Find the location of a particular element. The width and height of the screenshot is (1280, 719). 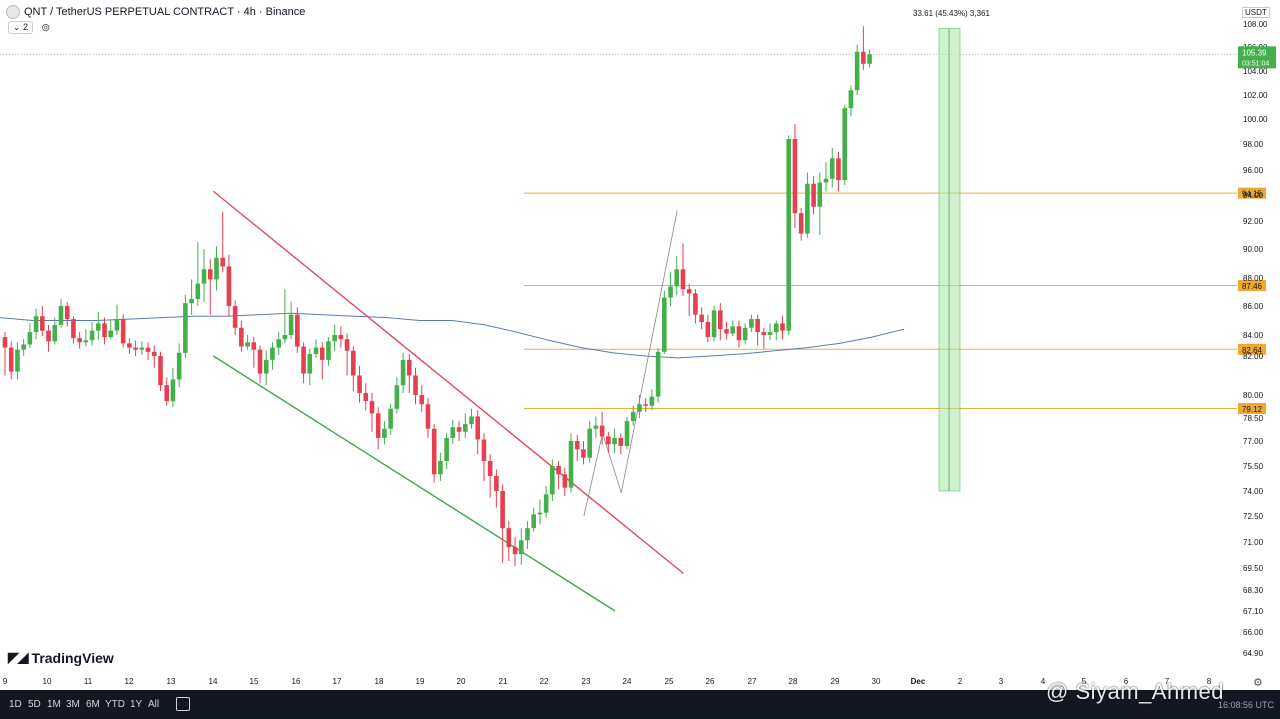

timeframe-all: All is located at coordinates (154, 704).